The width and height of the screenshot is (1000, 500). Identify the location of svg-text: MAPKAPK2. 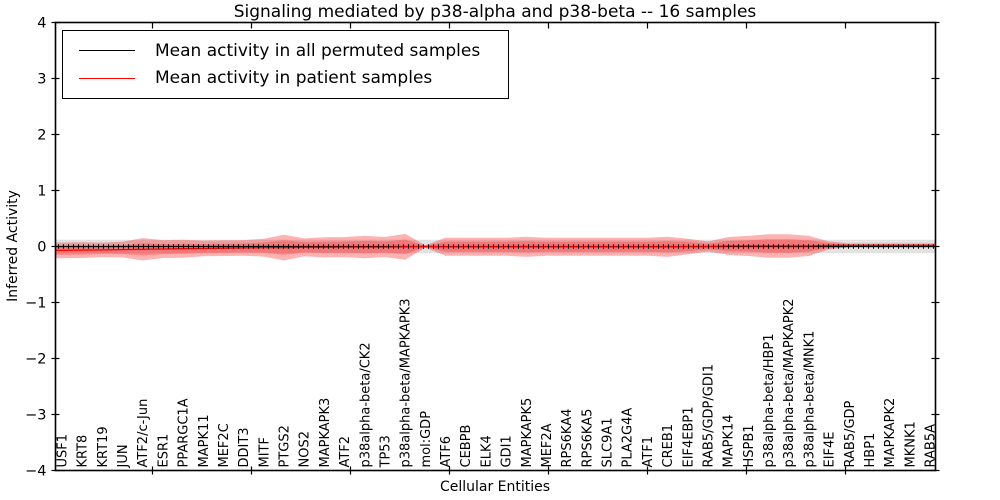
(890, 433).